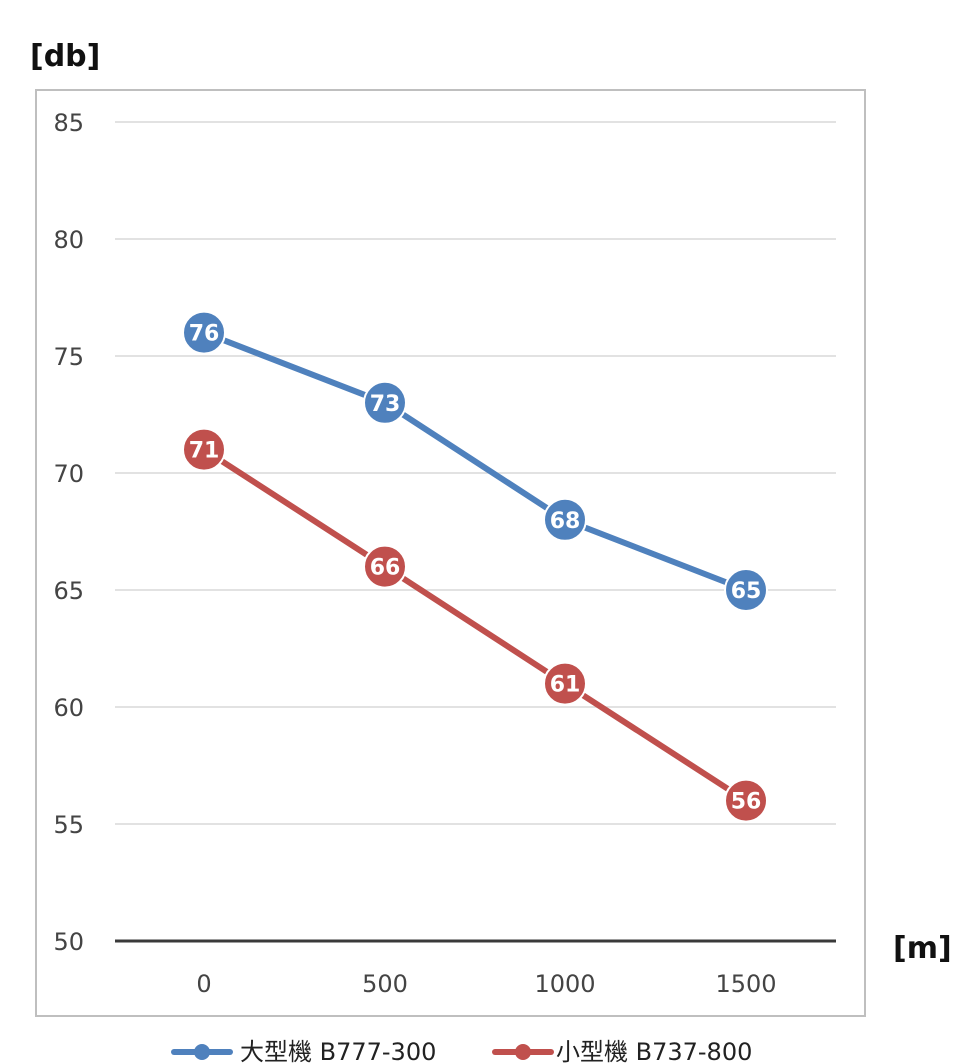 This screenshot has width=962, height=1064. I want to click on data-label: 61, so click(565, 685).